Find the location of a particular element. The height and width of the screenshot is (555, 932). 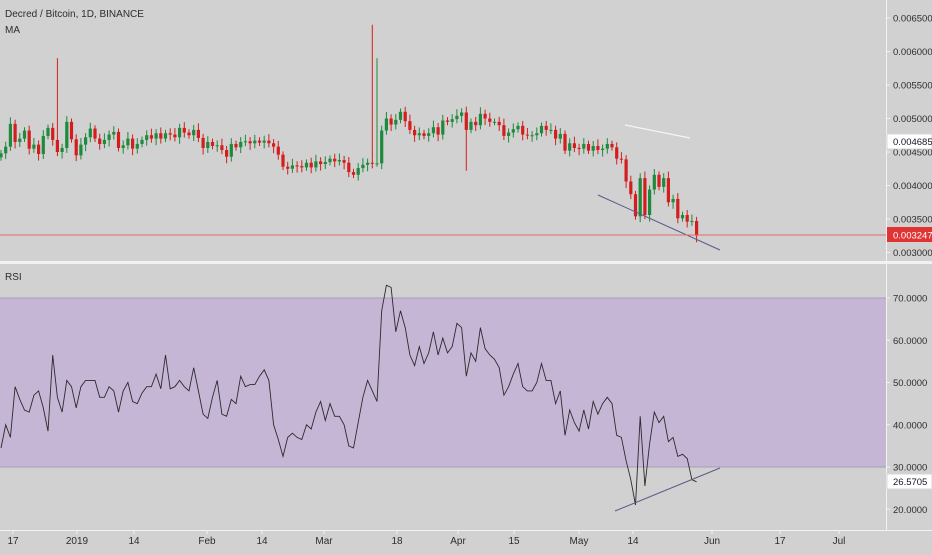

price-axis-tick-label: 0.005000 is located at coordinates (912, 119).